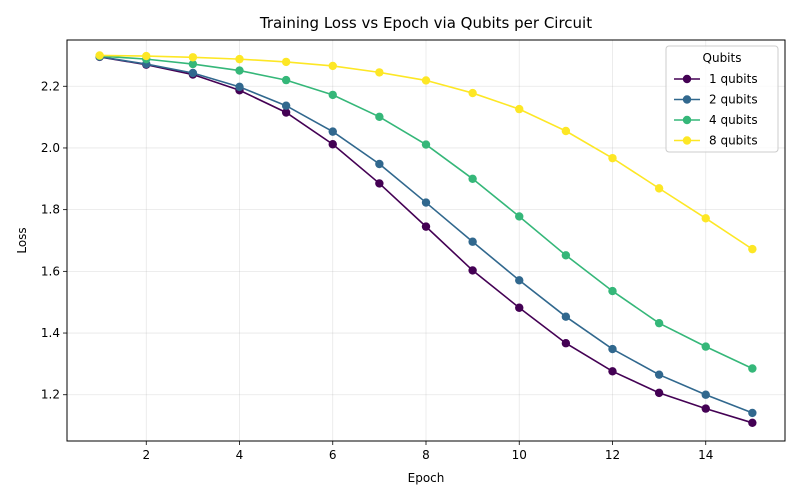  What do you see at coordinates (50, 210) in the screenshot?
I see `y-tick-label: 1.8` at bounding box center [50, 210].